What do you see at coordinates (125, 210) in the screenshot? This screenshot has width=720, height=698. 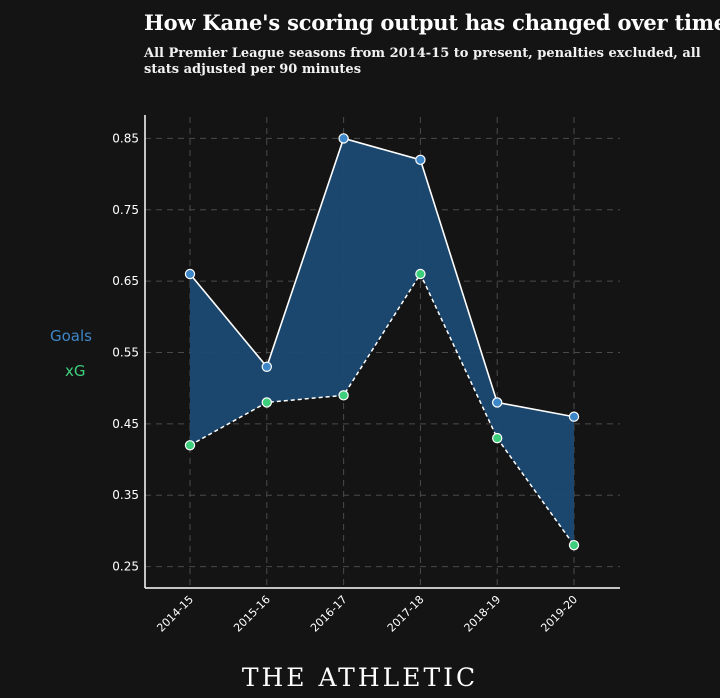 I see `y-tick-label: 0.75` at bounding box center [125, 210].